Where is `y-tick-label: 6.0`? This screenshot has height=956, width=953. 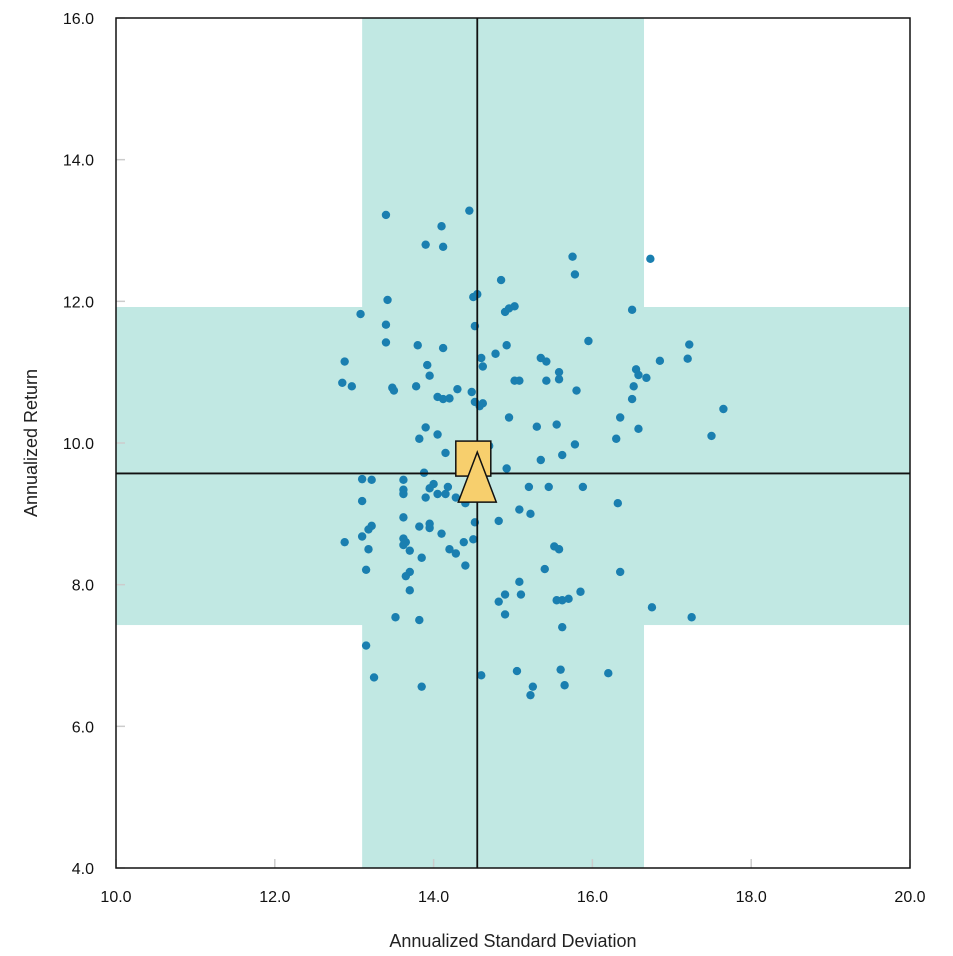 y-tick-label: 6.0 is located at coordinates (83, 727).